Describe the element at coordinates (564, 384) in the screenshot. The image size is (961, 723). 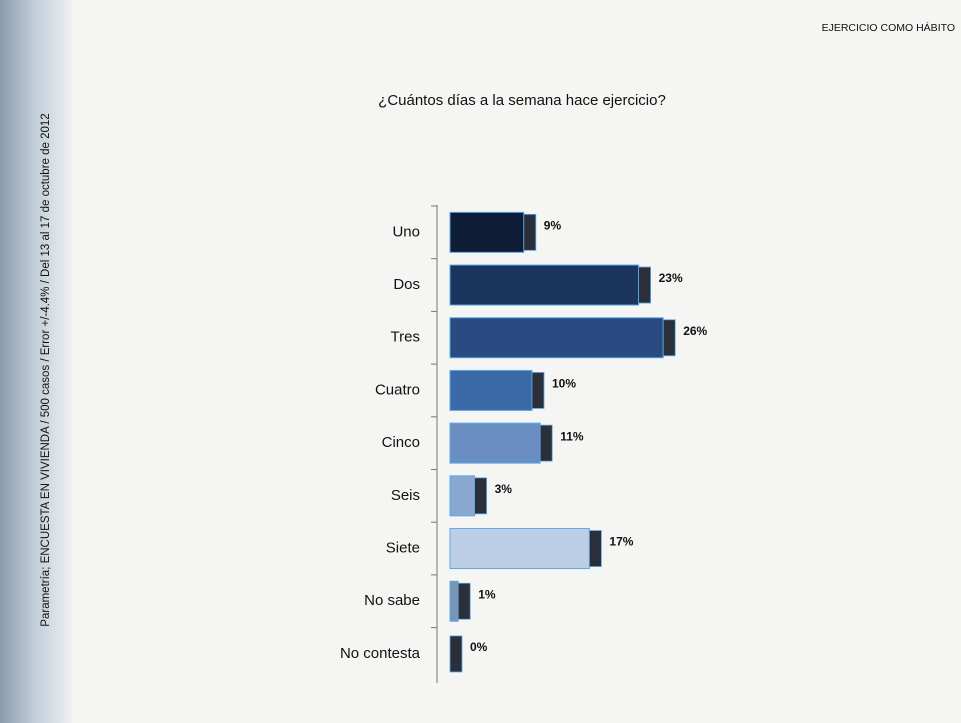
I see `value-label: 10%` at that location.